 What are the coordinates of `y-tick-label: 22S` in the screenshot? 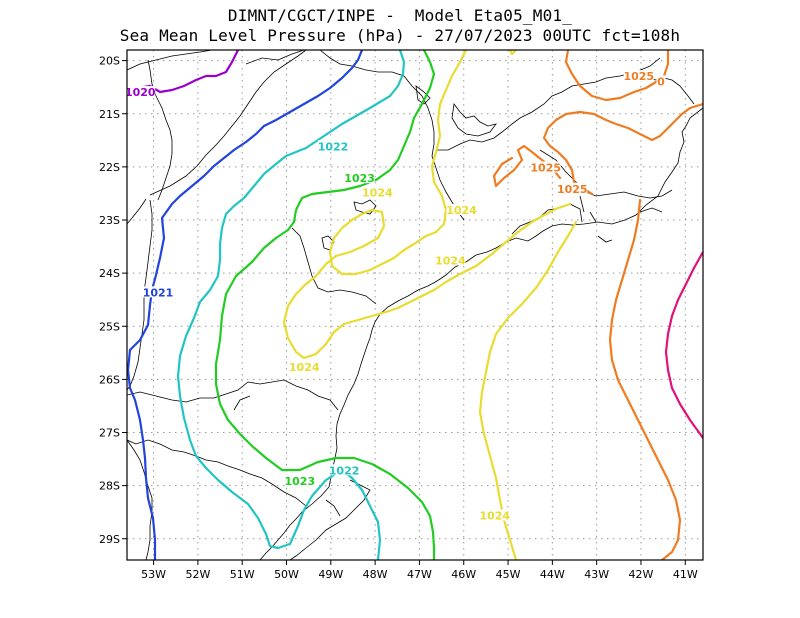 It's located at (109, 167).